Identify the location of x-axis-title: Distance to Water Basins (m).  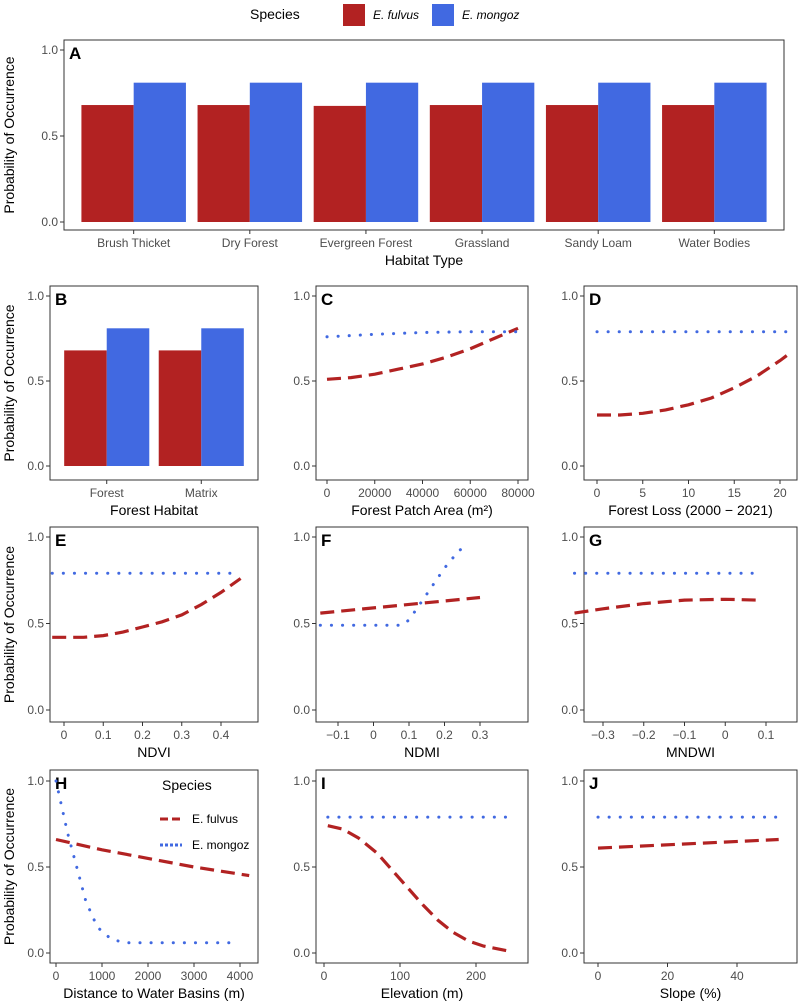
(154, 993).